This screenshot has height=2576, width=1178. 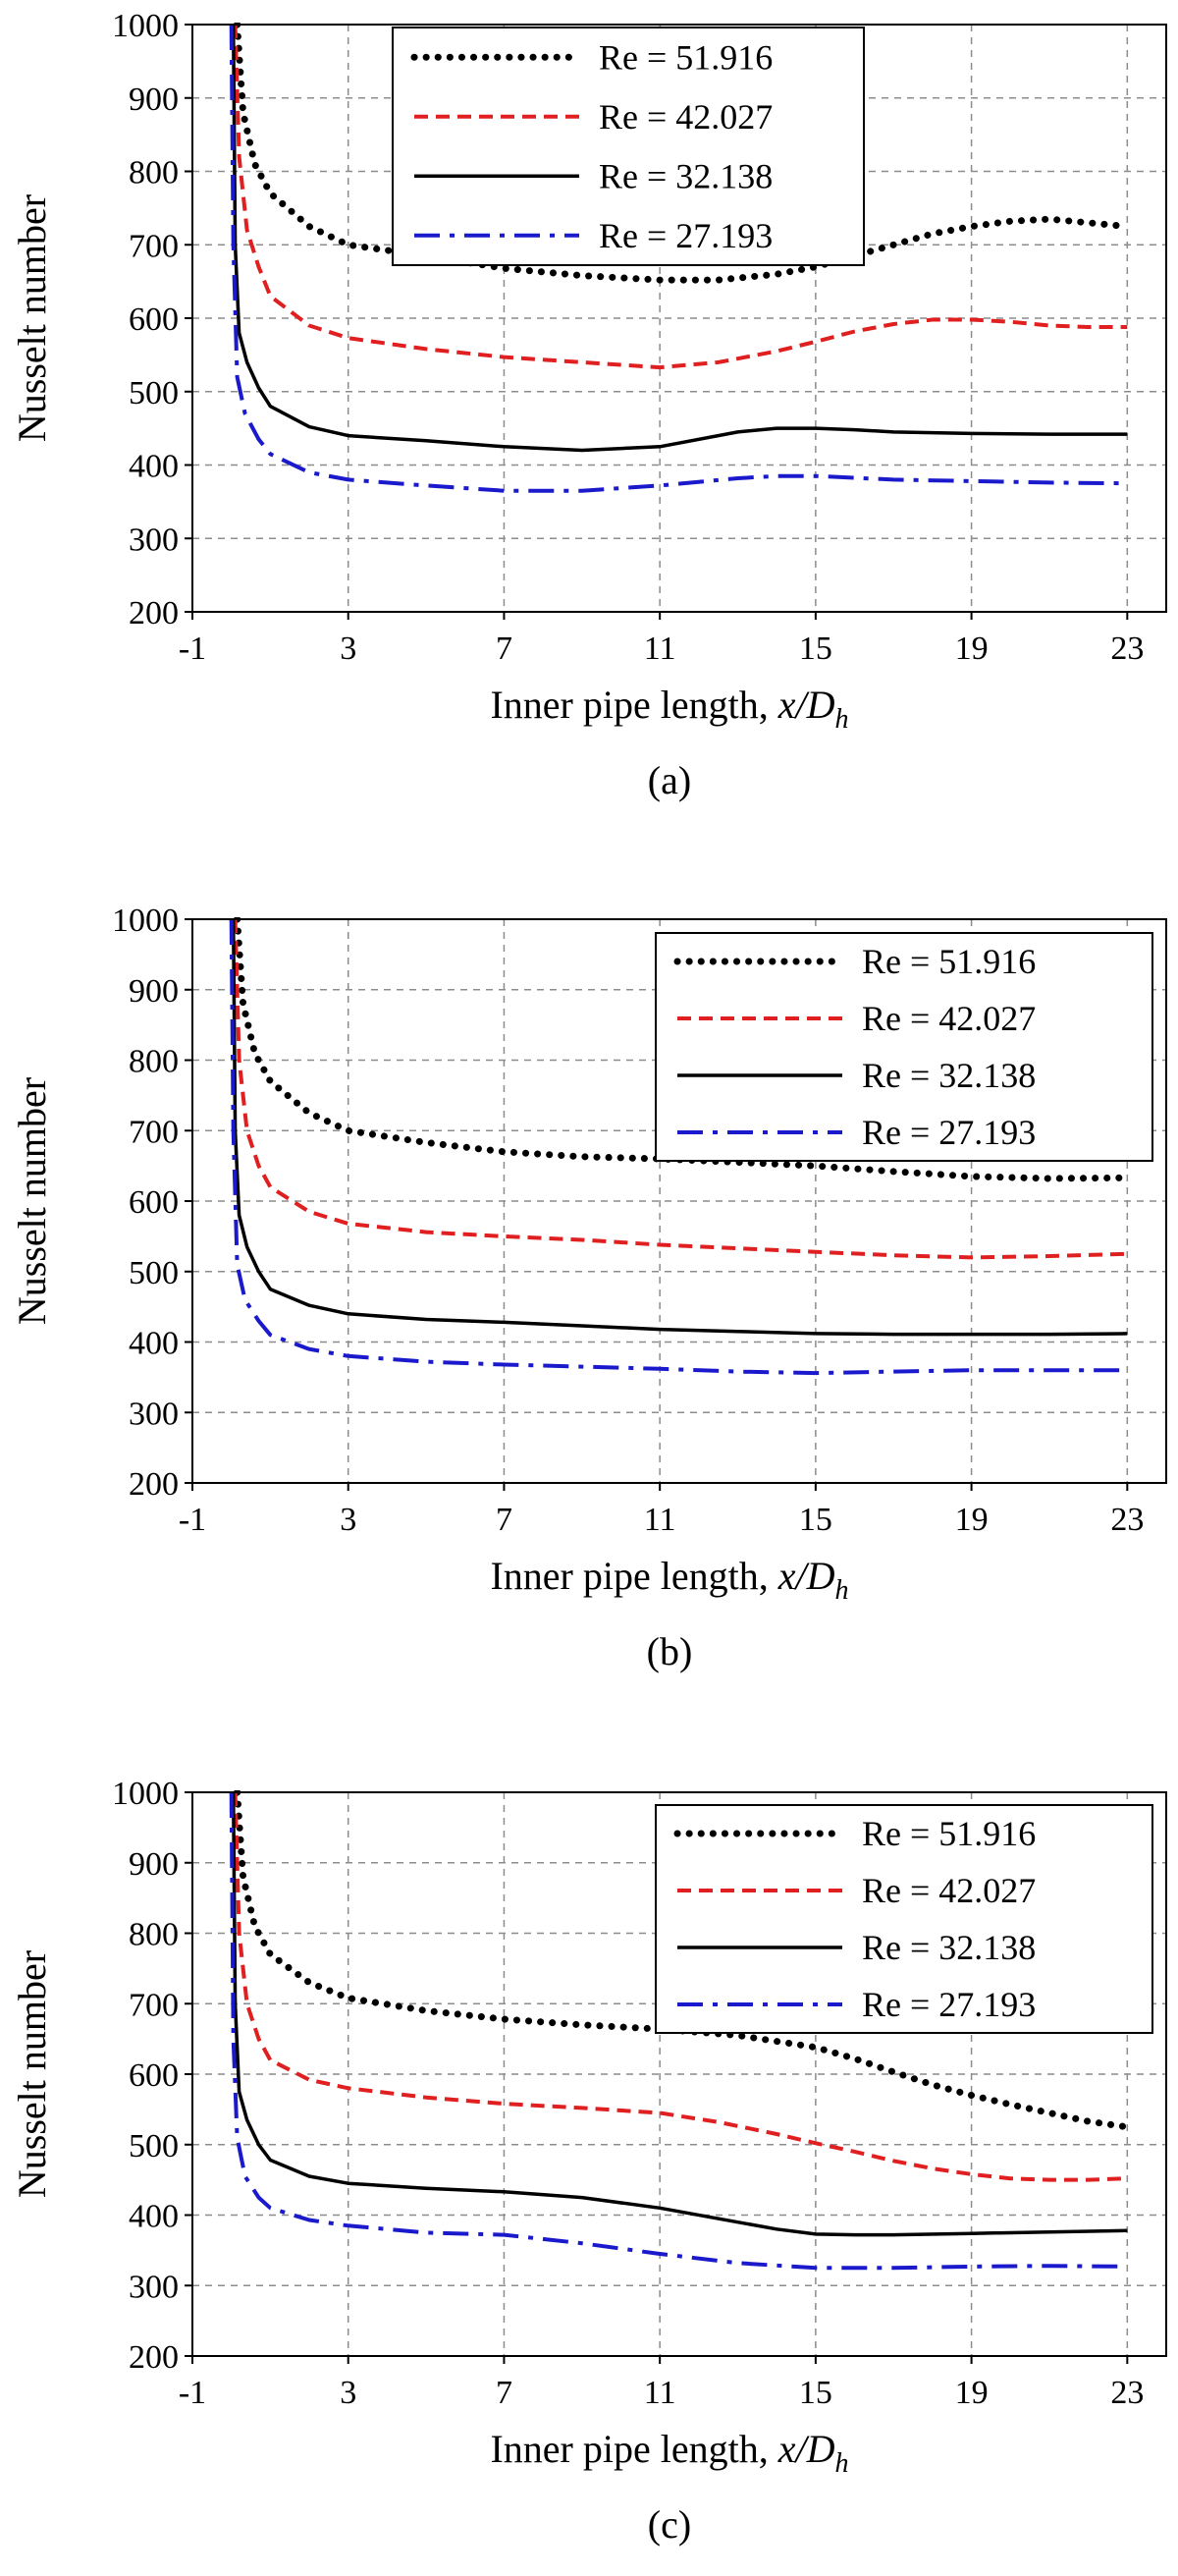 I want to click on panel-label: (a), so click(x=669, y=780).